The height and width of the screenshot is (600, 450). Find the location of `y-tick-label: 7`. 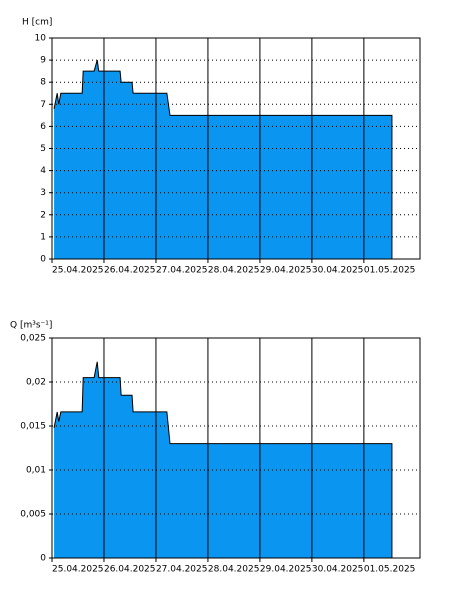

y-tick-label: 7 is located at coordinates (43, 105).